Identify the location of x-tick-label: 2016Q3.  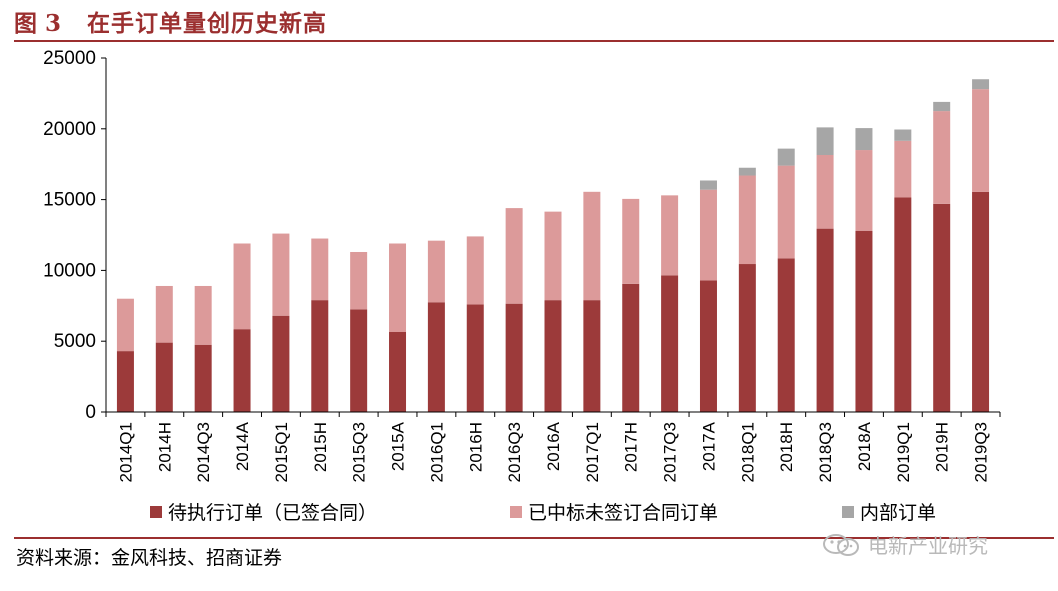
(514, 452).